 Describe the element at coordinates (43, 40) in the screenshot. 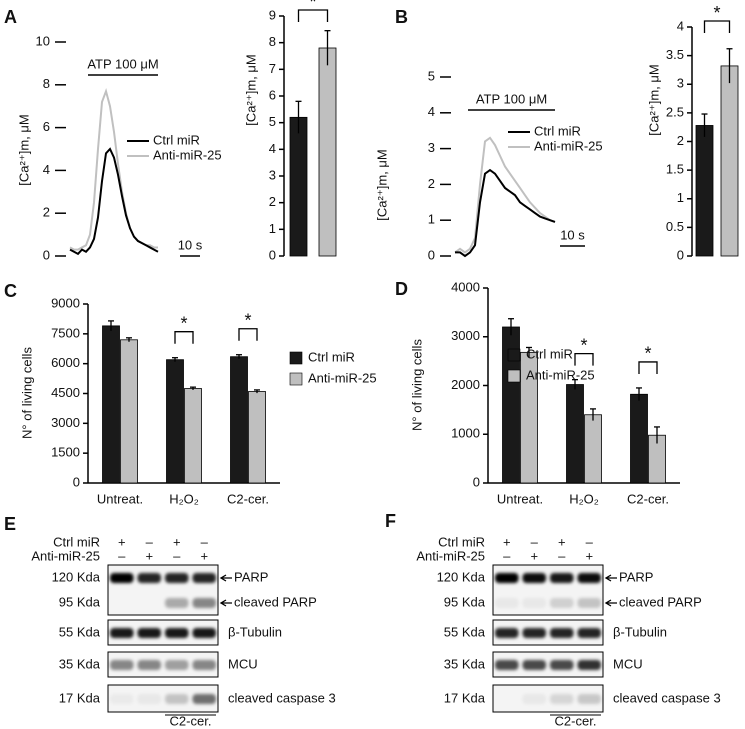

I see `y-tick-label: 10` at that location.